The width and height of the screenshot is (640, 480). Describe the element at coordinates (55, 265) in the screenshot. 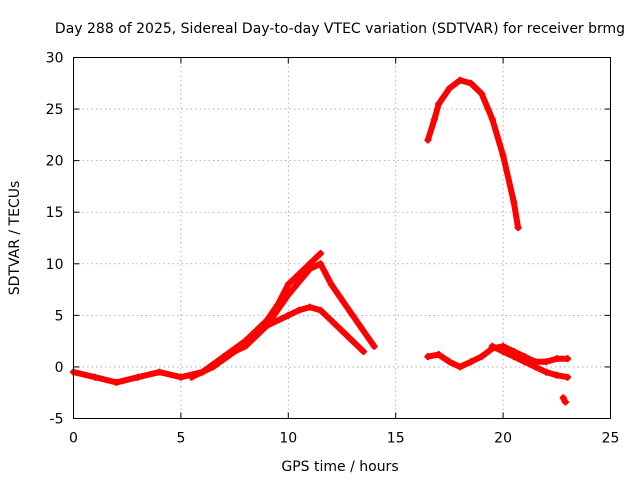

I see `y-tick-label: 10` at that location.